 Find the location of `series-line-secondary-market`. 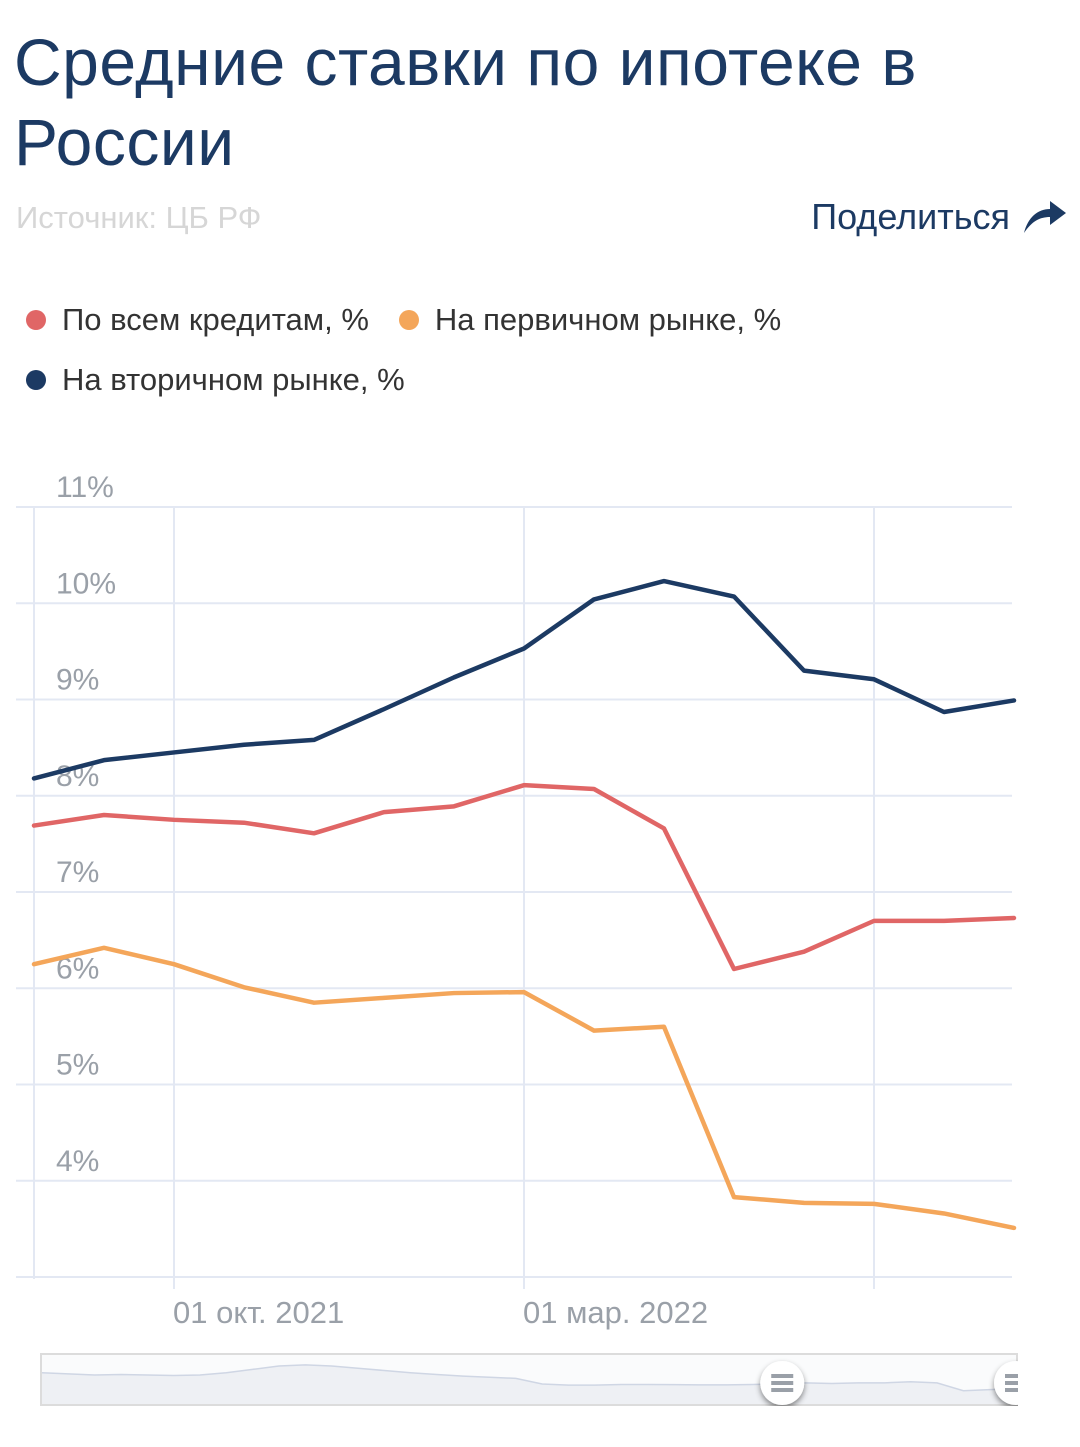

series-line-secondary-market is located at coordinates (524, 679).